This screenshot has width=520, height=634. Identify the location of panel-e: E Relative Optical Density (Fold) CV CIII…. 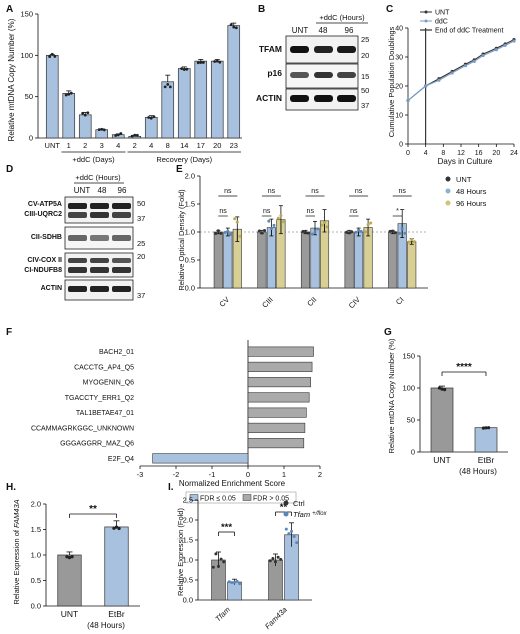
(331, 237).